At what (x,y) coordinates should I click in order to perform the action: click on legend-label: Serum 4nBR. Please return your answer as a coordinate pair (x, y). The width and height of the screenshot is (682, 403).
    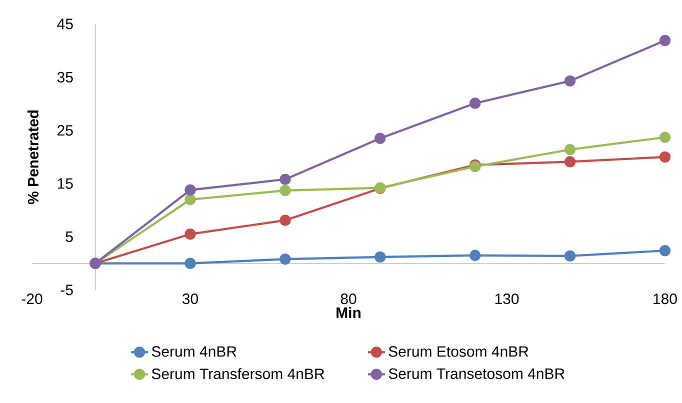
    Looking at the image, I should click on (194, 351).